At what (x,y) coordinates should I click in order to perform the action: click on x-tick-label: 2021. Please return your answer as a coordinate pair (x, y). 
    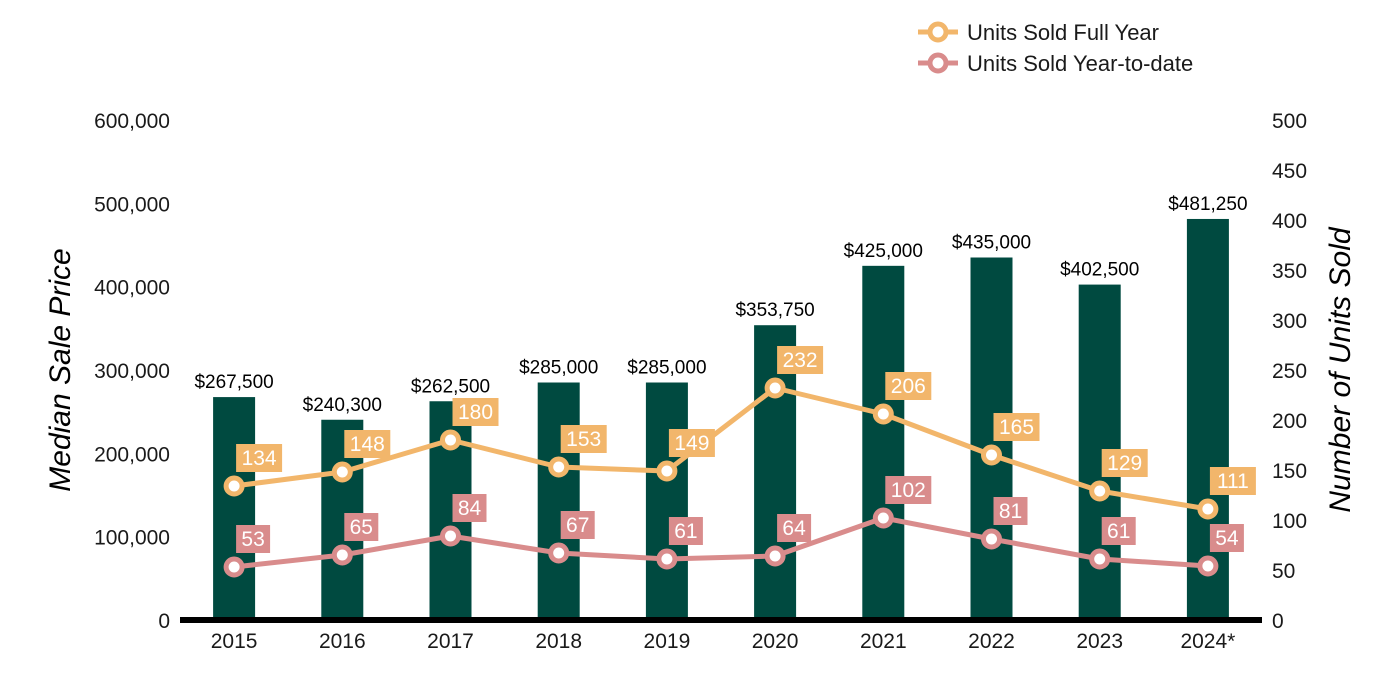
    Looking at the image, I should click on (883, 641).